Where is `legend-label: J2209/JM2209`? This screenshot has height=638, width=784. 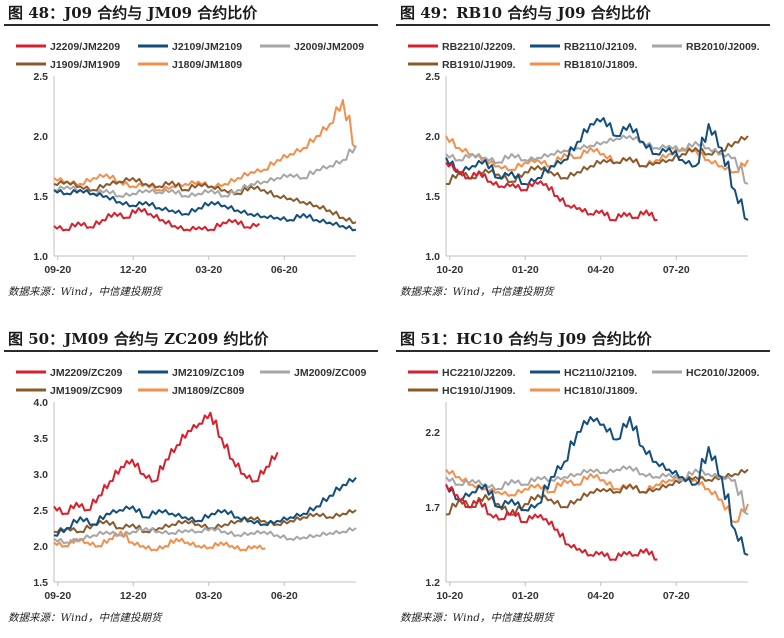
legend-label: J2209/JM2209 is located at coordinates (85, 47).